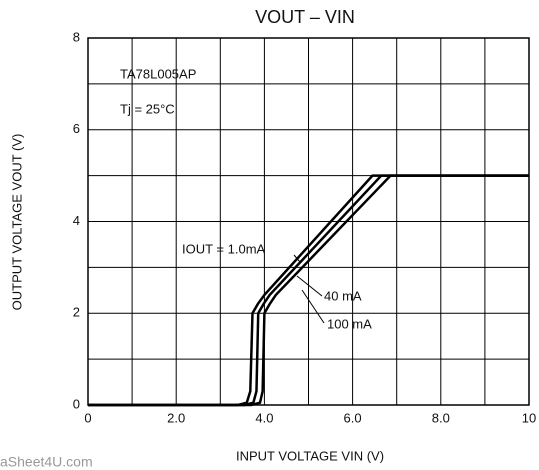 Image resolution: width=539 pixels, height=470 pixels. What do you see at coordinates (353, 417) in the screenshot?
I see `x-tick-label: 6.0` at bounding box center [353, 417].